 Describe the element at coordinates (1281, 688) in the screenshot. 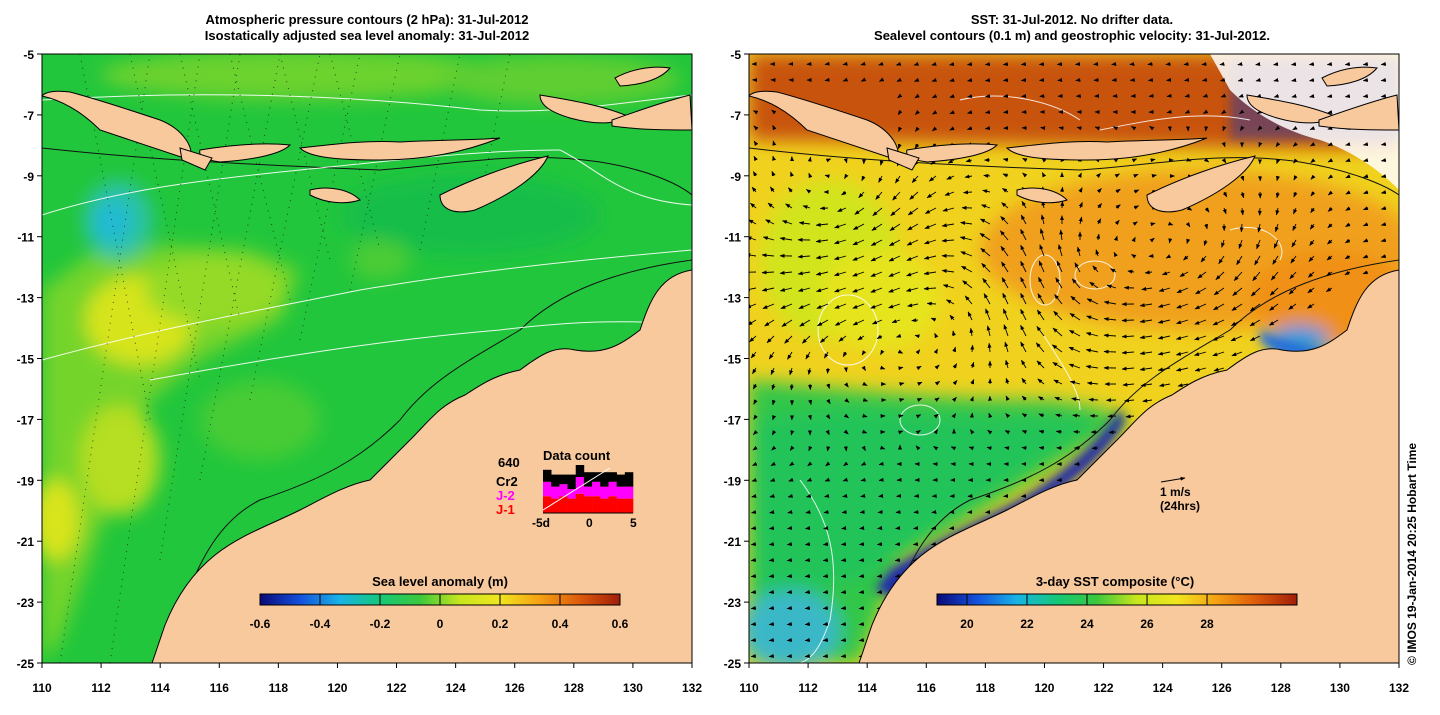

I see `lon-label: 128` at that location.